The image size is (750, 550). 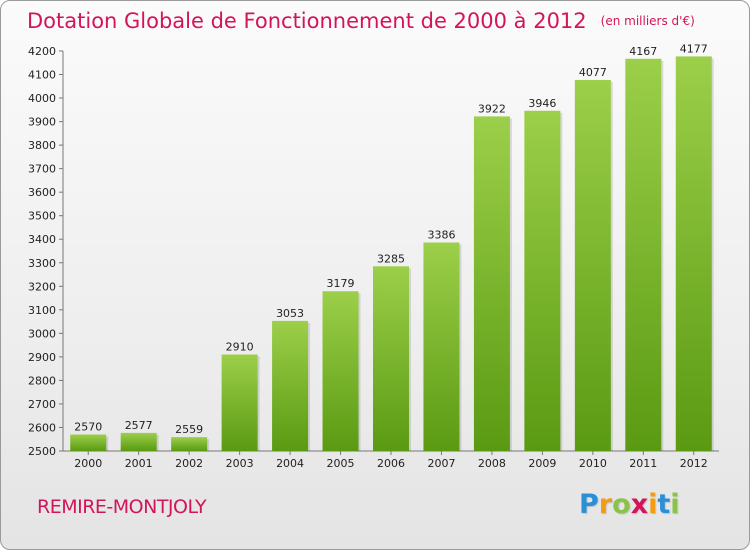 What do you see at coordinates (491, 283) in the screenshot?
I see `bar-2008` at bounding box center [491, 283].